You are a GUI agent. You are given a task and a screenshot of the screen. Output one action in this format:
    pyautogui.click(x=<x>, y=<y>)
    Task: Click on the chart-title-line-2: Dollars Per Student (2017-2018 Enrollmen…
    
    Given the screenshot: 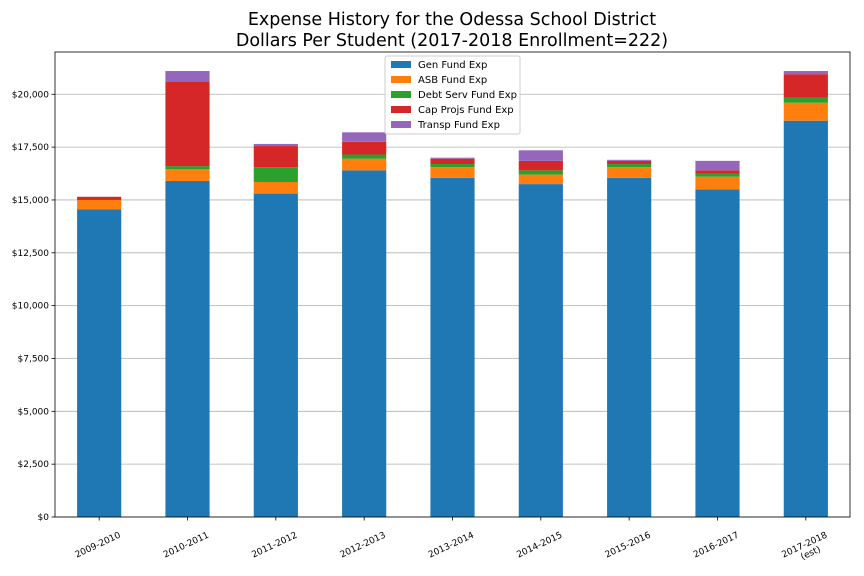 What is the action you would take?
    pyautogui.click(x=452, y=41)
    